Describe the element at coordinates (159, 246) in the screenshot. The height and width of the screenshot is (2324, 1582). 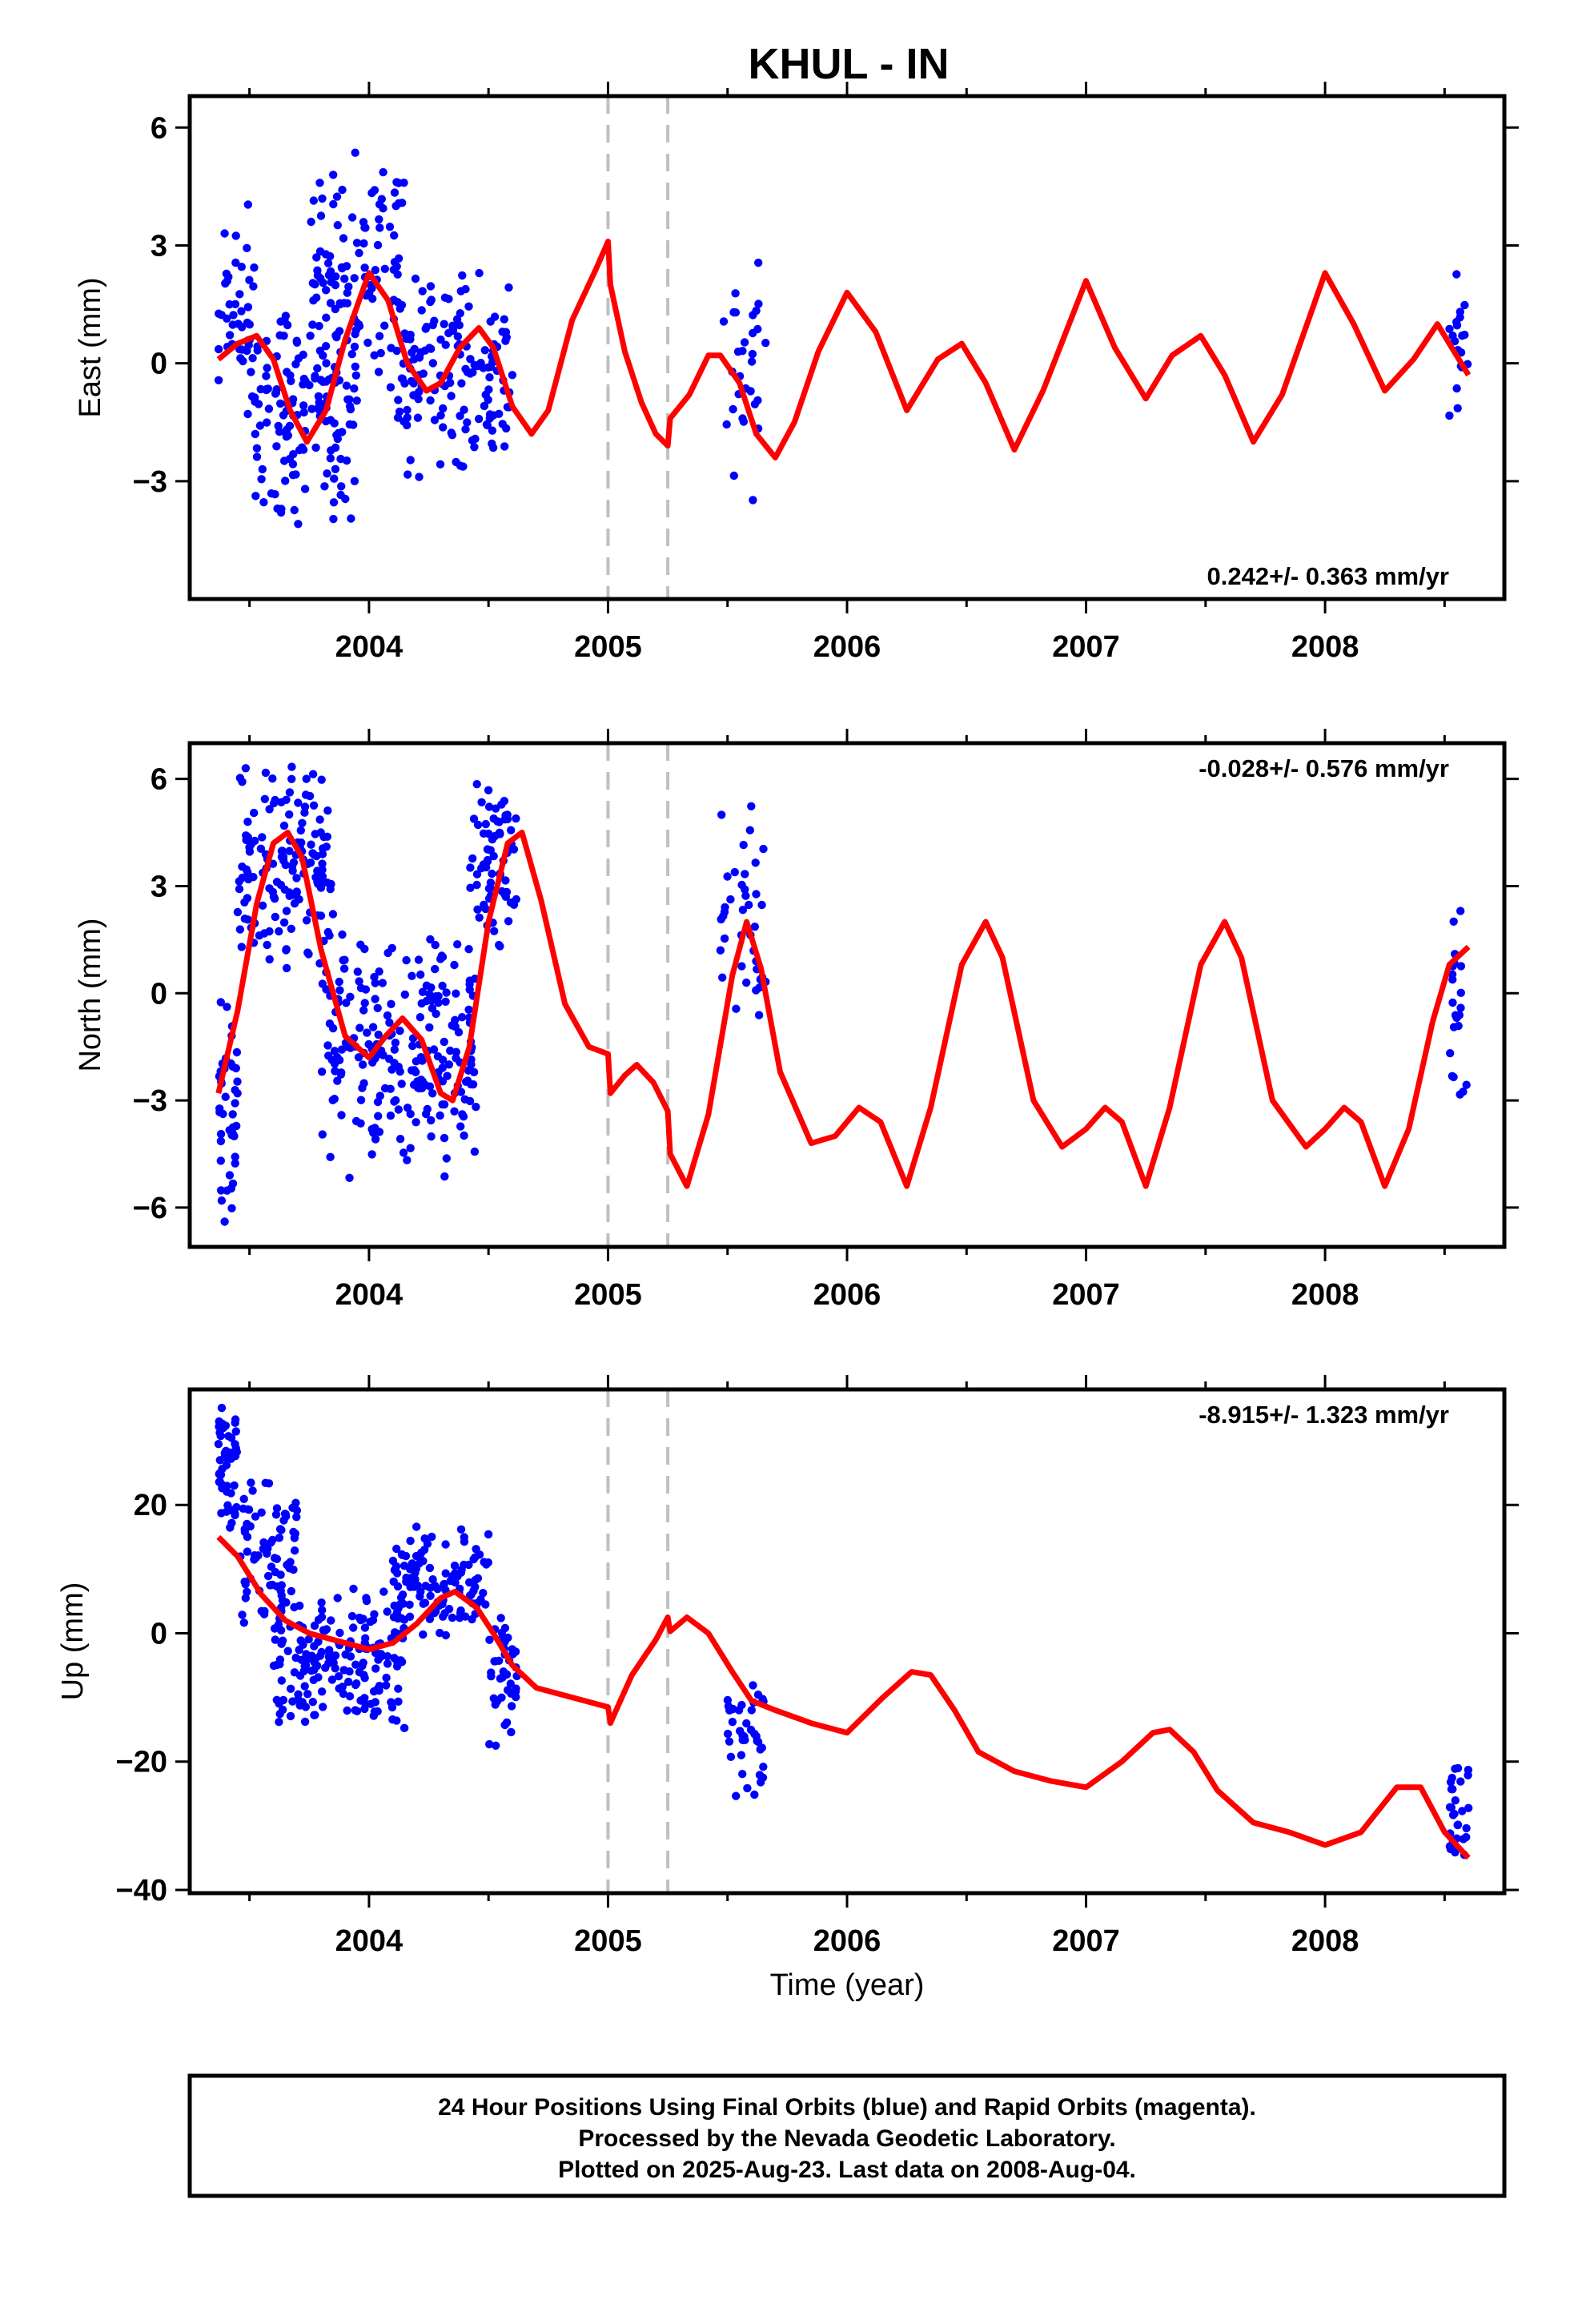
I see `y-tick-label: 3` at that location.